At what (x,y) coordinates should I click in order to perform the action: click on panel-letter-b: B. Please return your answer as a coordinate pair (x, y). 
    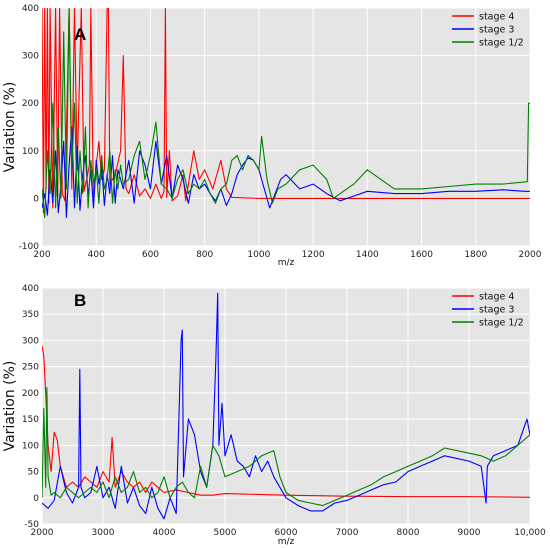
    Looking at the image, I should click on (80, 300).